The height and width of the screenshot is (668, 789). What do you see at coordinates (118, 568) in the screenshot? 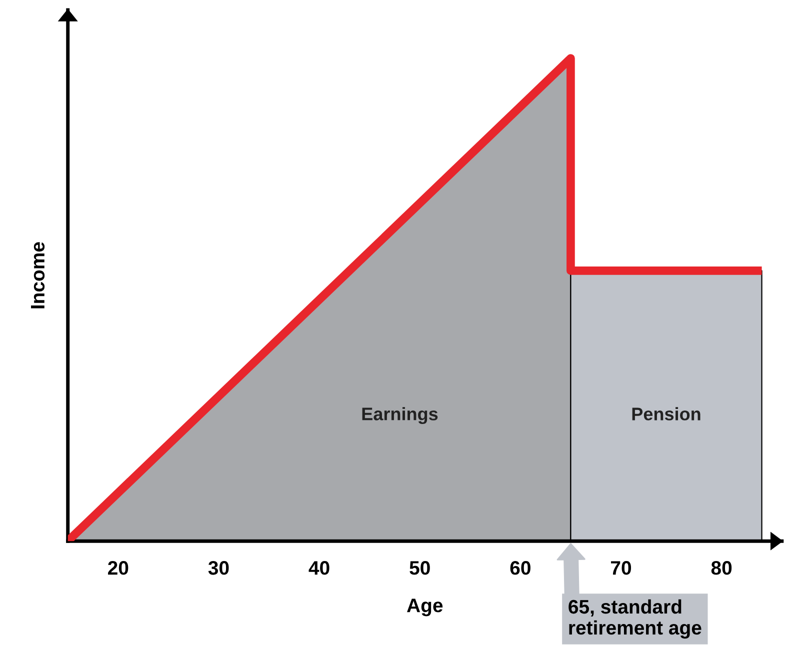
I see `x-tick-label: 20` at bounding box center [118, 568].